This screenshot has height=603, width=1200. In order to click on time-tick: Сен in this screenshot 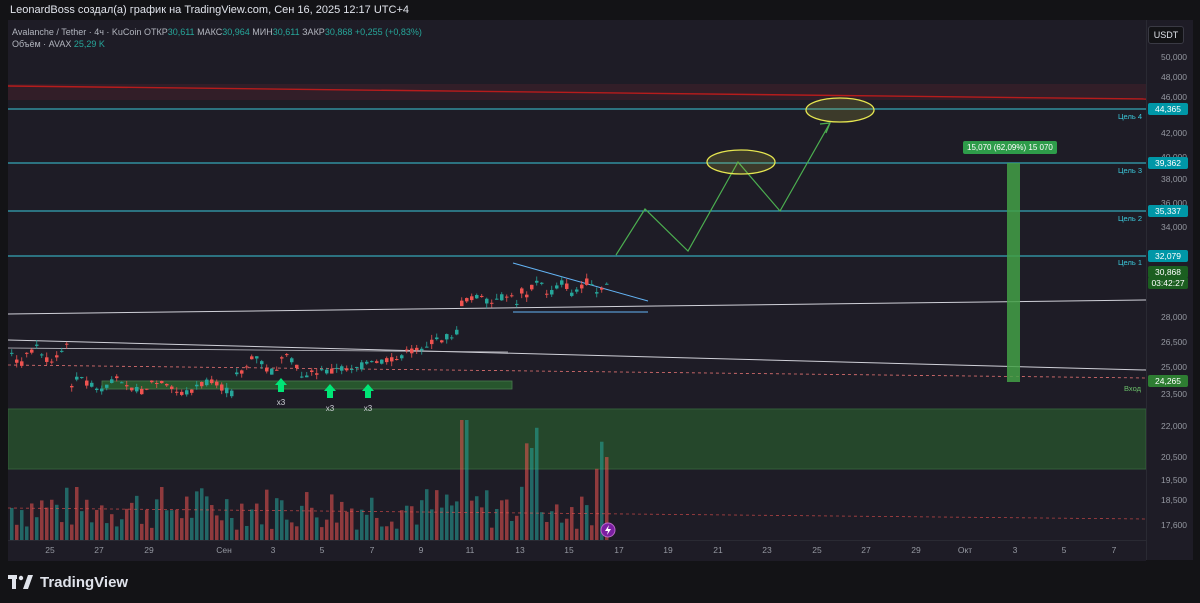, I will do `click(224, 550)`.